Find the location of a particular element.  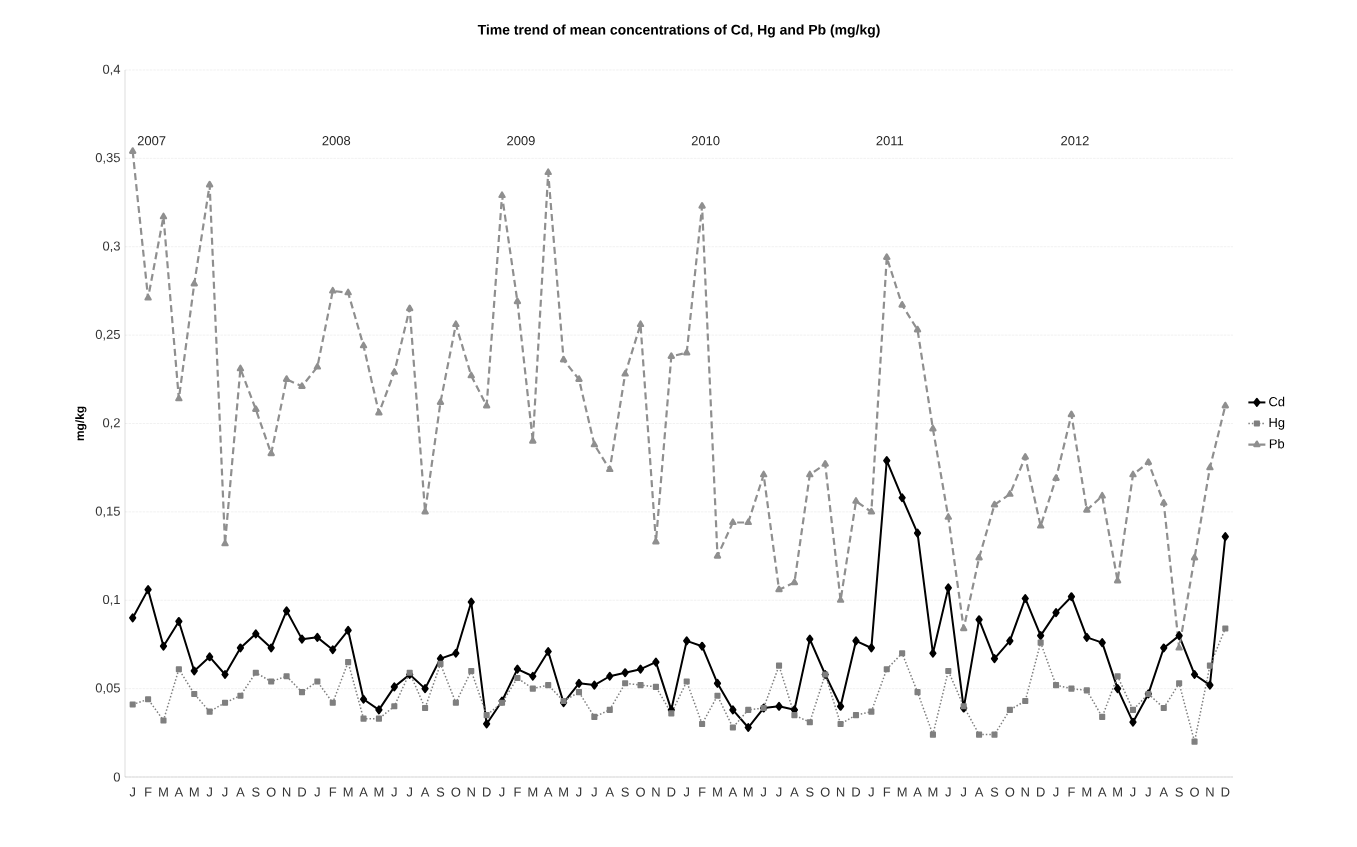

y-tick-label: 0,35 is located at coordinates (107, 158).